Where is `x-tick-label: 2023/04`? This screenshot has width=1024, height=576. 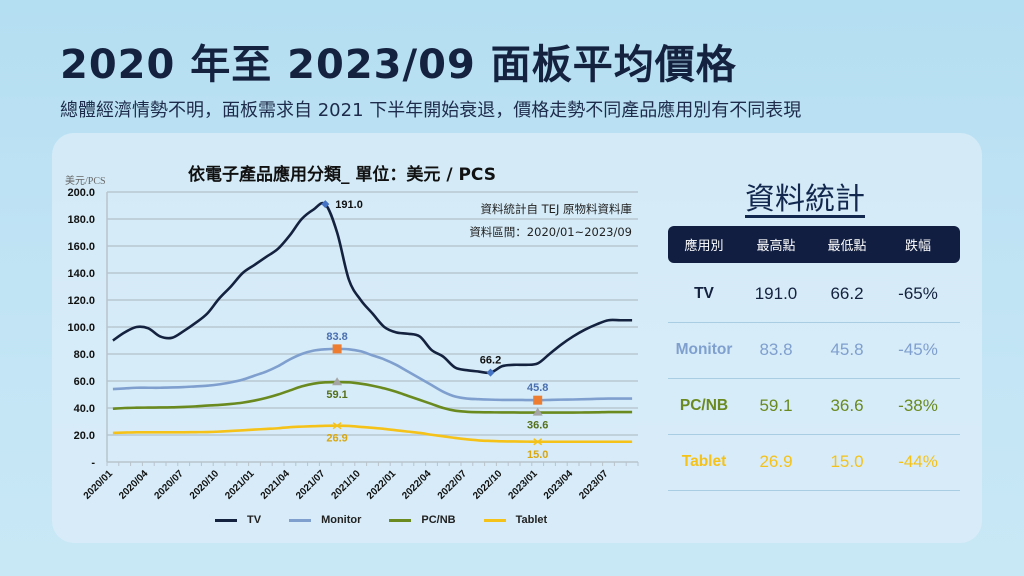 x-tick-label: 2023/04 is located at coordinates (559, 485).